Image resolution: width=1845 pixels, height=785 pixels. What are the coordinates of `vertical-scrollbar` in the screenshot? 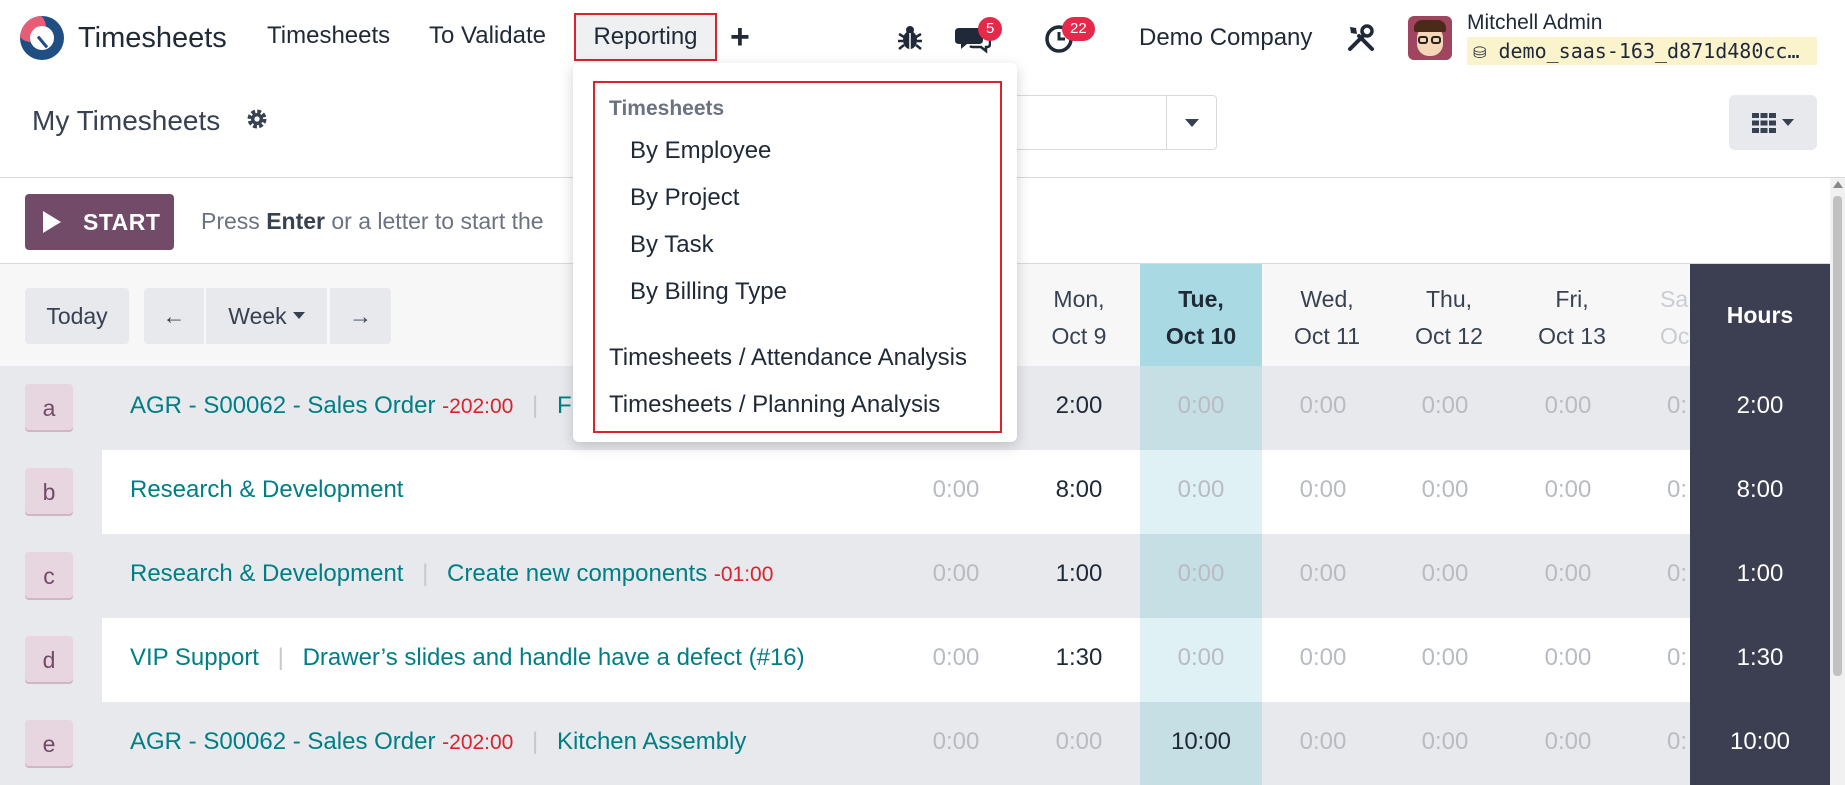 It's located at (1837, 481).